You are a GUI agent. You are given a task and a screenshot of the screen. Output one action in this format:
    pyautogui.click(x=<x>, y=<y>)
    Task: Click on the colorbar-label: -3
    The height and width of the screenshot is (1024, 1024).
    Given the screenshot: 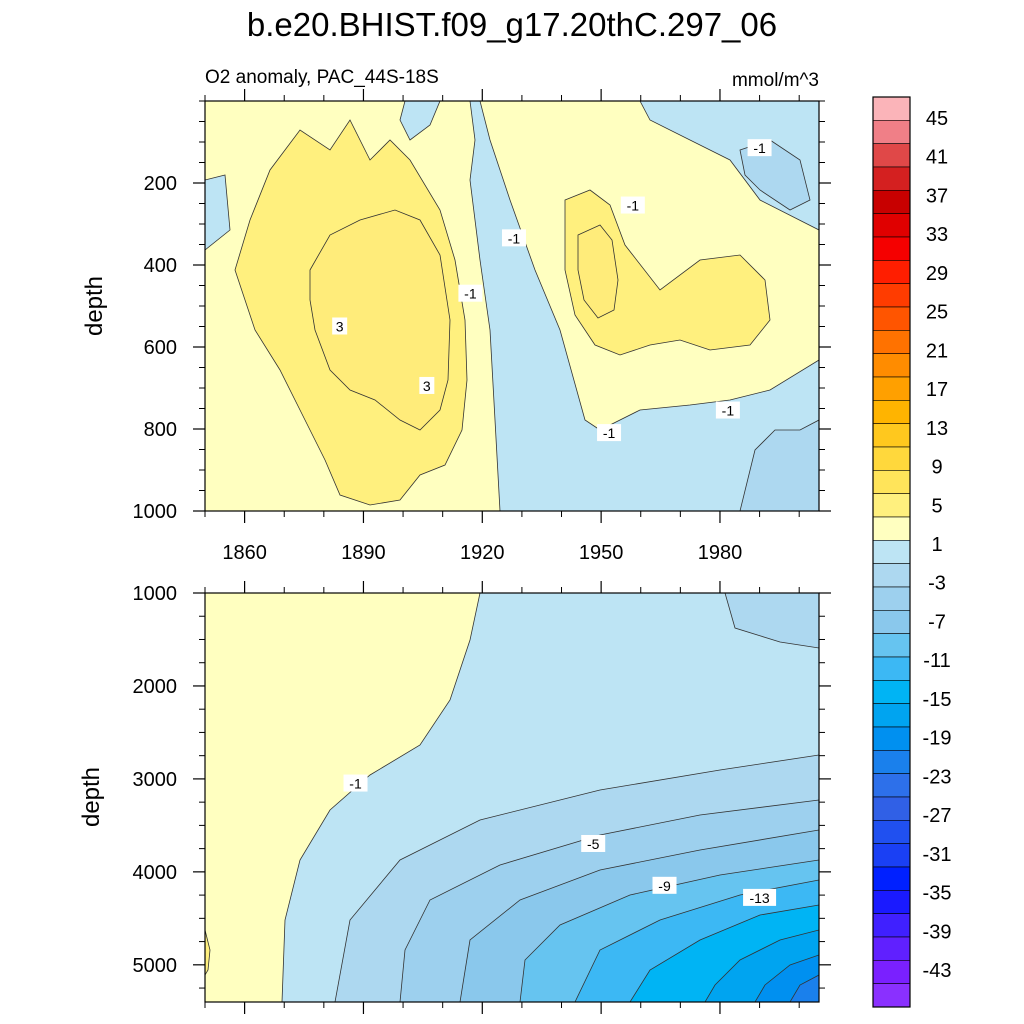 What is the action you would take?
    pyautogui.click(x=937, y=584)
    